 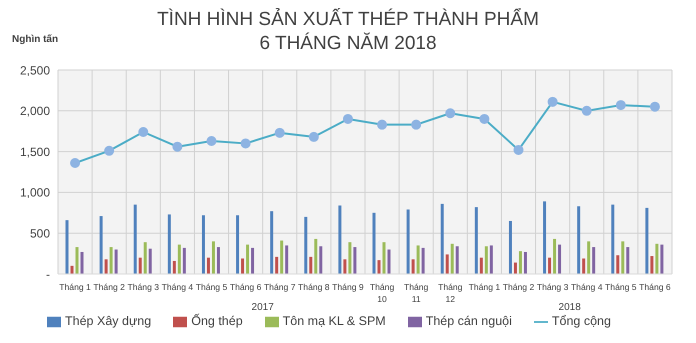 What do you see at coordinates (570, 307) in the screenshot?
I see `text: 2018` at bounding box center [570, 307].